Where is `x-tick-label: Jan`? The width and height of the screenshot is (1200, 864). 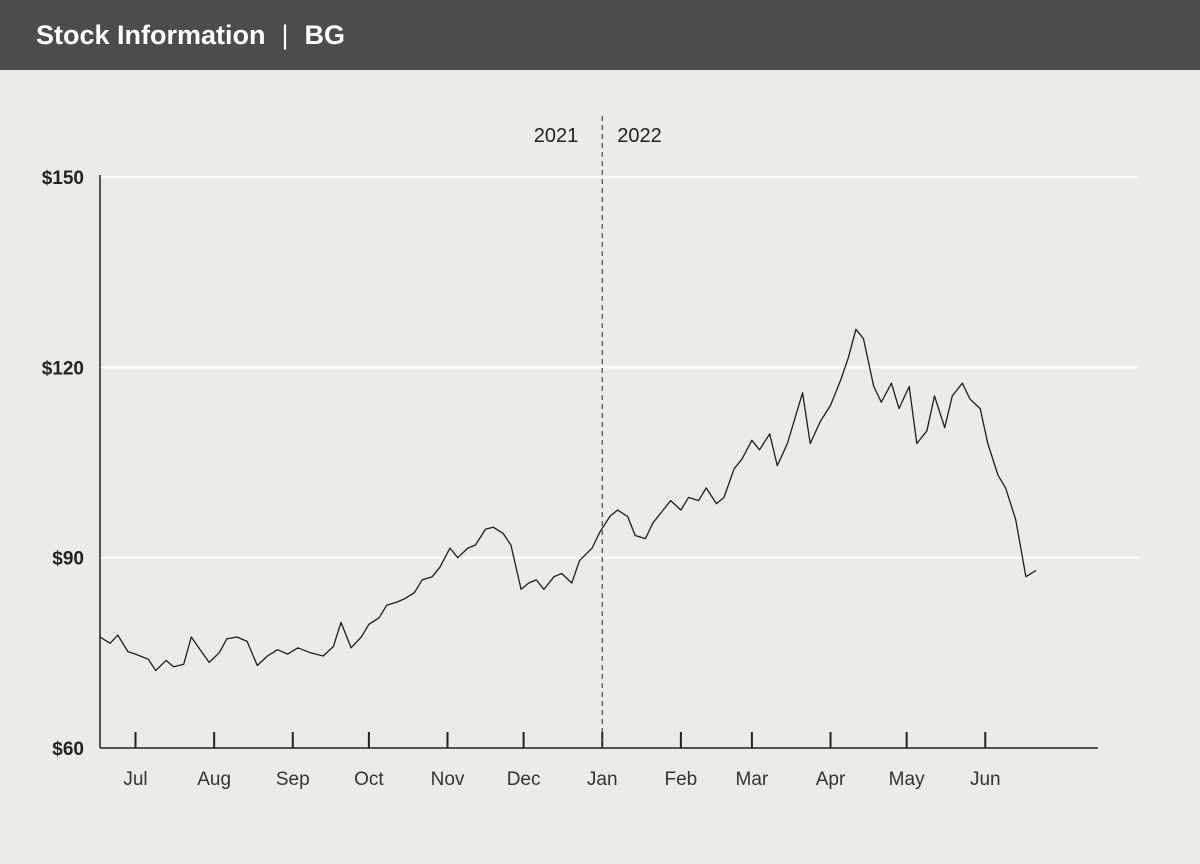
x-tick-label: Jan is located at coordinates (602, 779).